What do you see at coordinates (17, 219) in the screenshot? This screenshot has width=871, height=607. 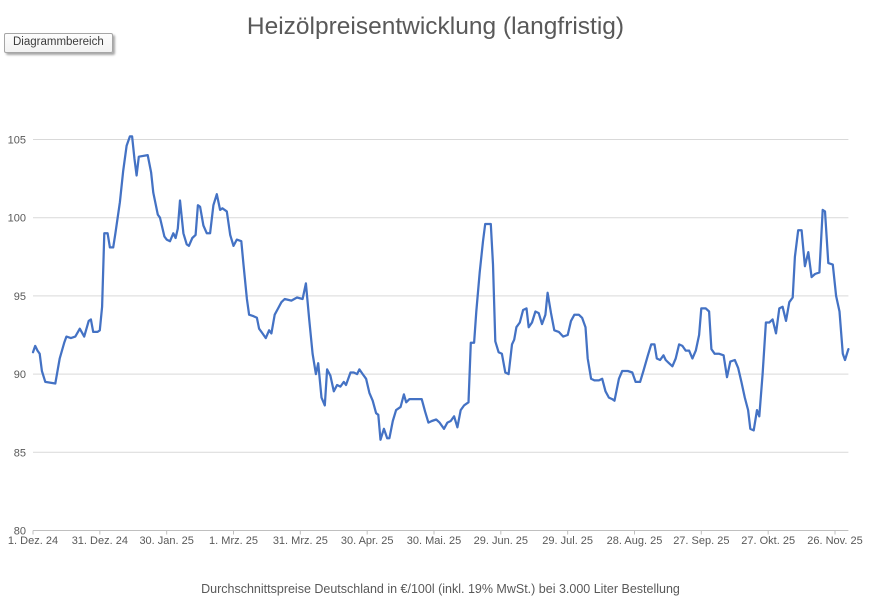 I see `svg-text: 100` at bounding box center [17, 219].